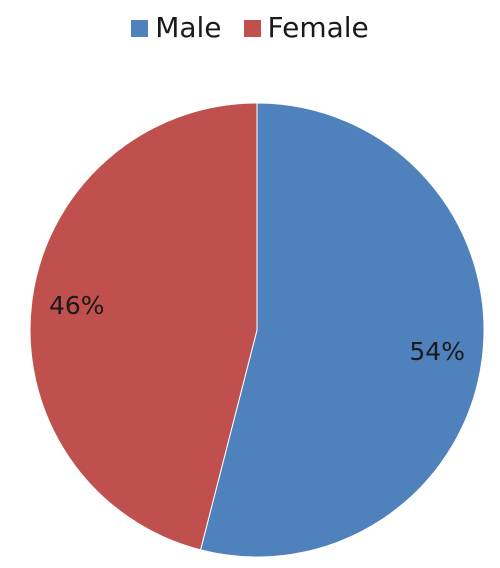  What do you see at coordinates (77, 305) in the screenshot?
I see `data-label-female: 46%` at bounding box center [77, 305].